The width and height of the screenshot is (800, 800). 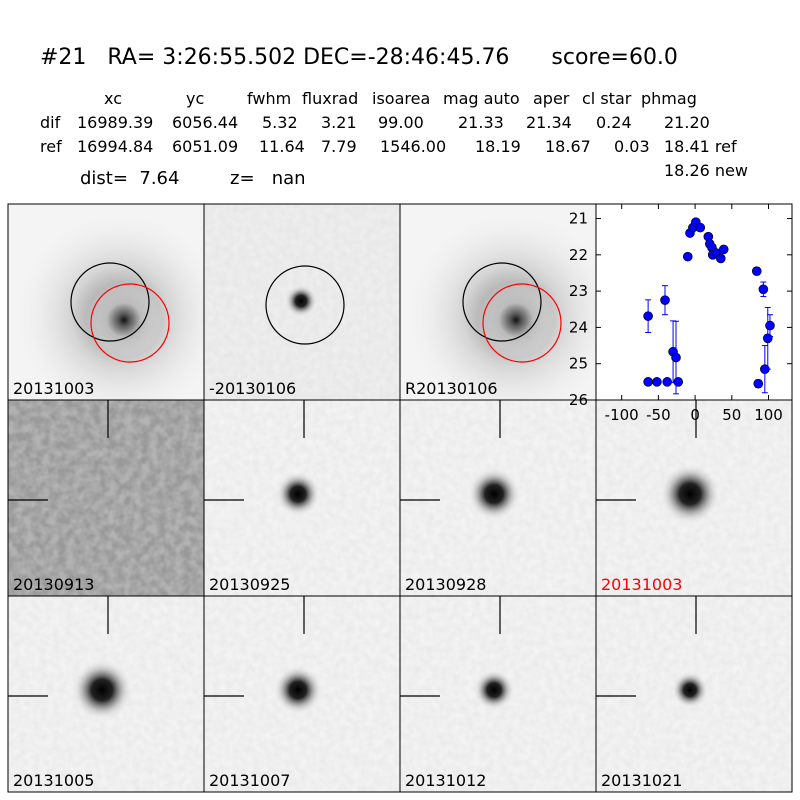 I want to click on panel-border, so click(x=694, y=694).